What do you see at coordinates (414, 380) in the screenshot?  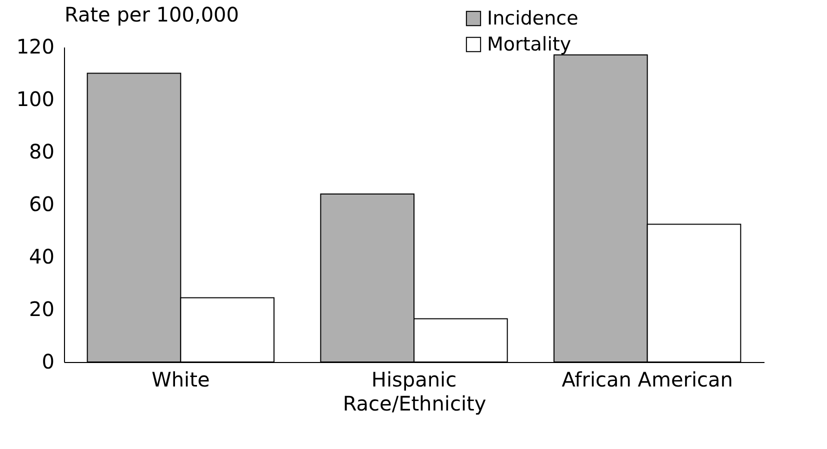 I see `x-tick-label: Hispanic` at bounding box center [414, 380].